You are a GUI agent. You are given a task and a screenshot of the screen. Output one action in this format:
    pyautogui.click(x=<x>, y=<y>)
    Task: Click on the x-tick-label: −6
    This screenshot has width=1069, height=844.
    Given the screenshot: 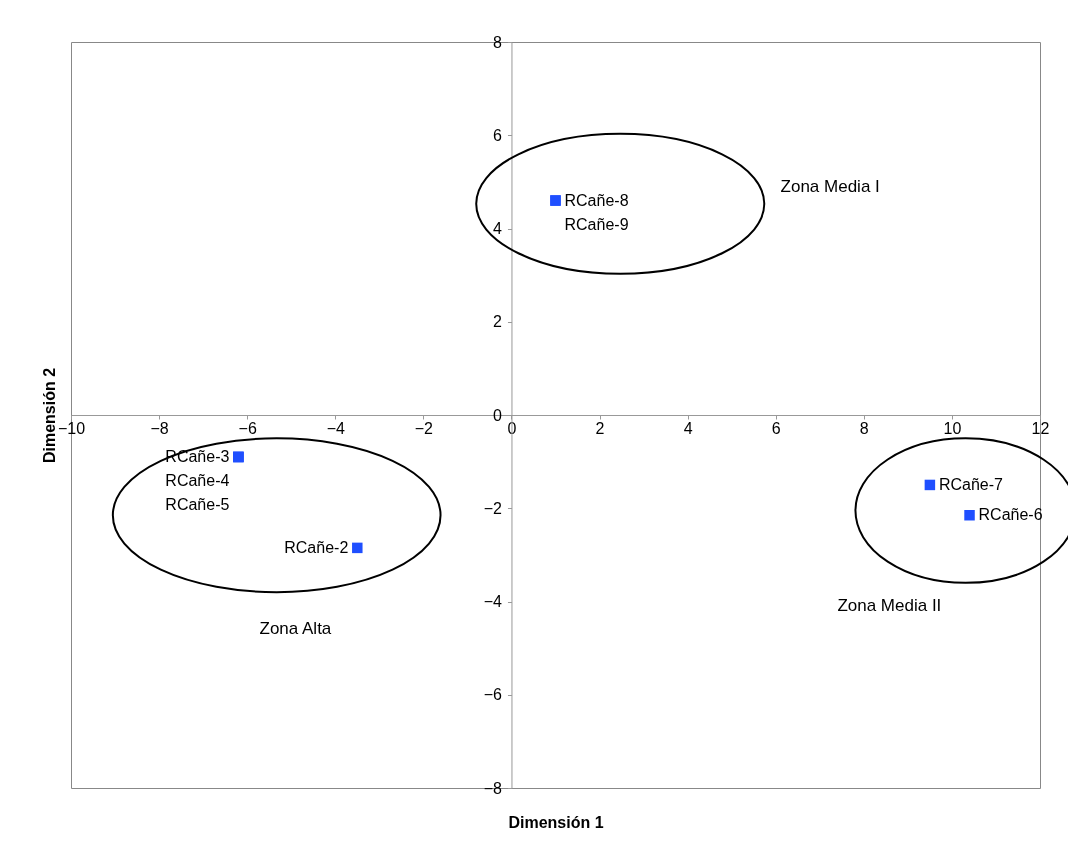 What is the action you would take?
    pyautogui.click(x=247, y=428)
    